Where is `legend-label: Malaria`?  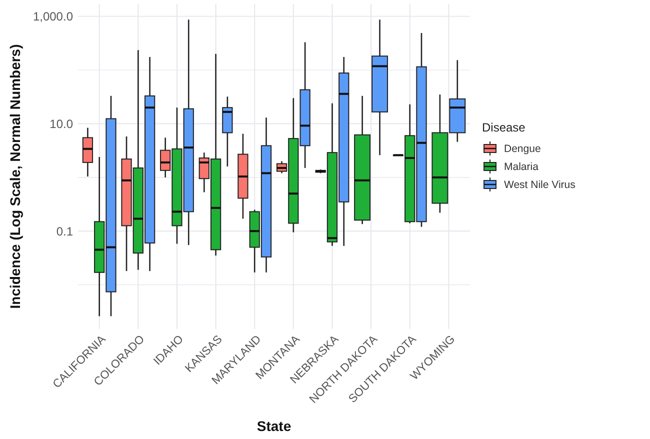
legend-label: Malaria is located at coordinates (521, 167).